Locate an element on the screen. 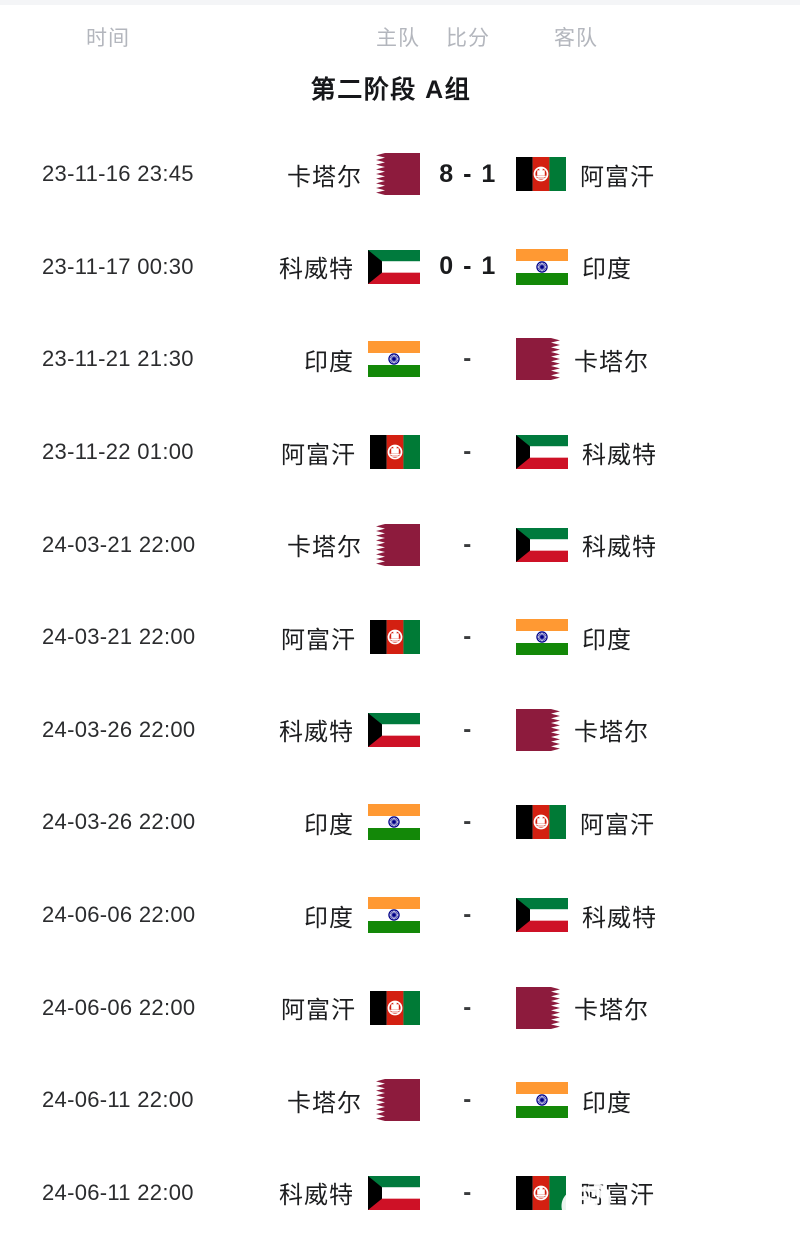 The height and width of the screenshot is (1233, 800). match-time: 23-11-21 21:30 is located at coordinates (118, 359).